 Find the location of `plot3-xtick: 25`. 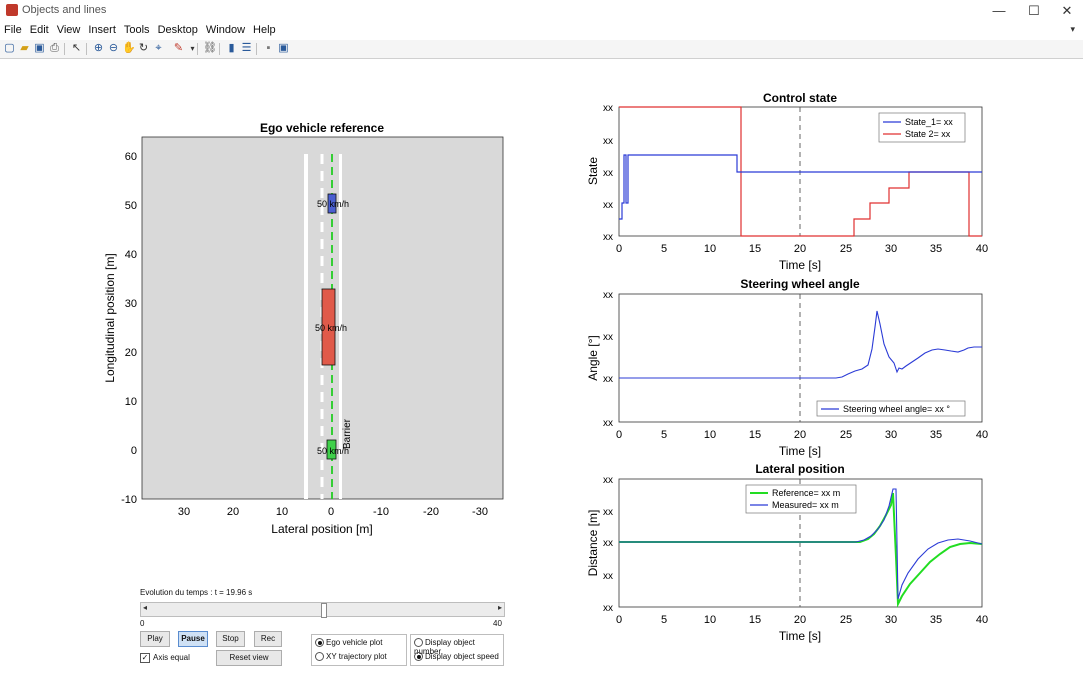

plot3-xtick: 25 is located at coordinates (846, 620).